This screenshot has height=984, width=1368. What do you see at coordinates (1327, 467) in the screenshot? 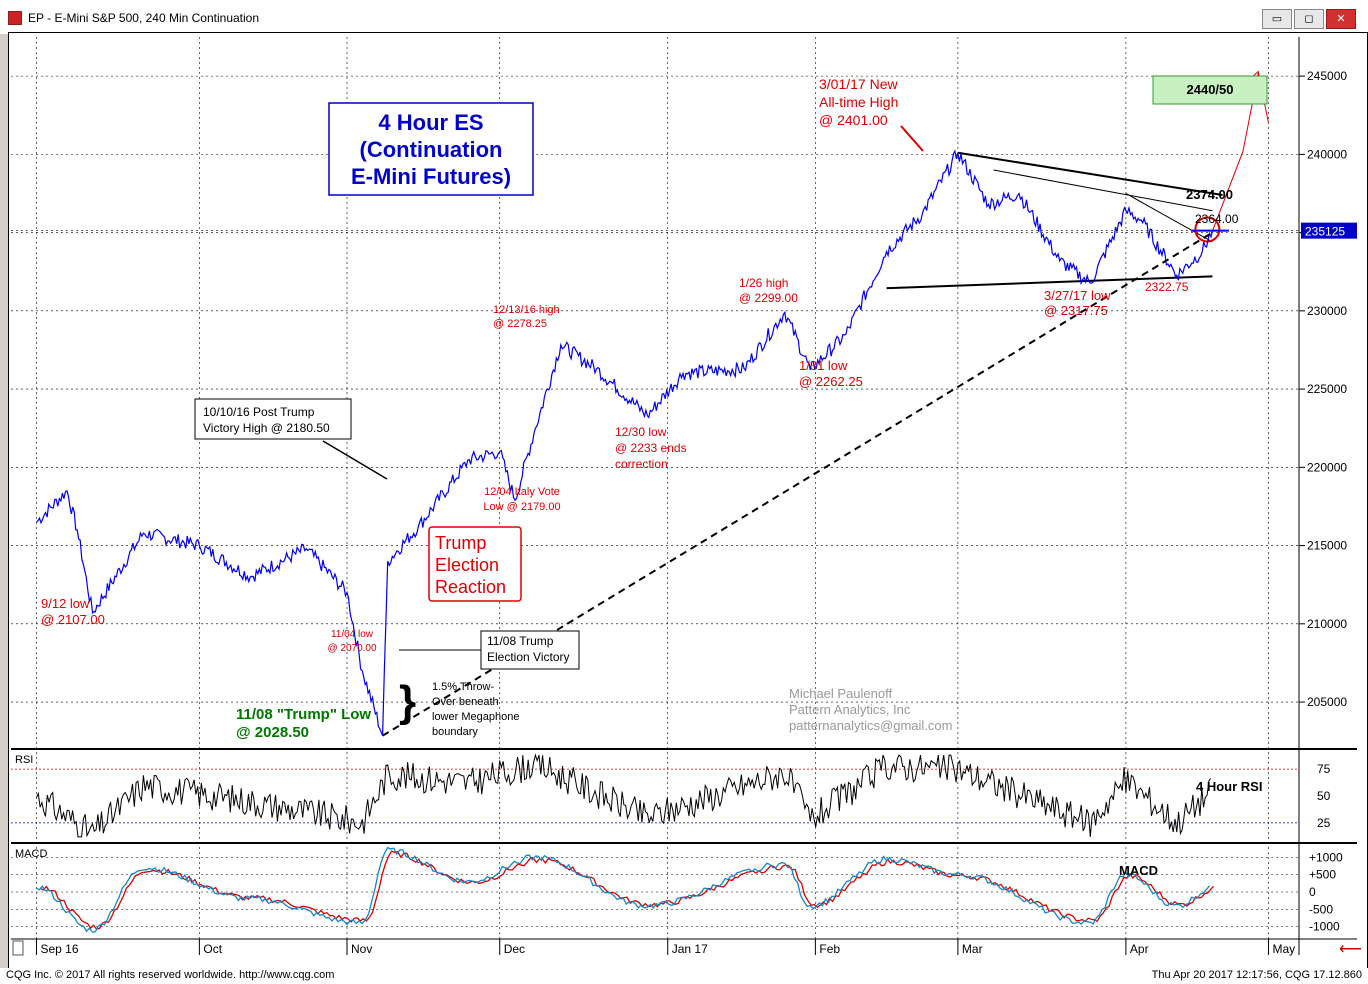
I see `y-tick-label: 220000` at bounding box center [1327, 467].